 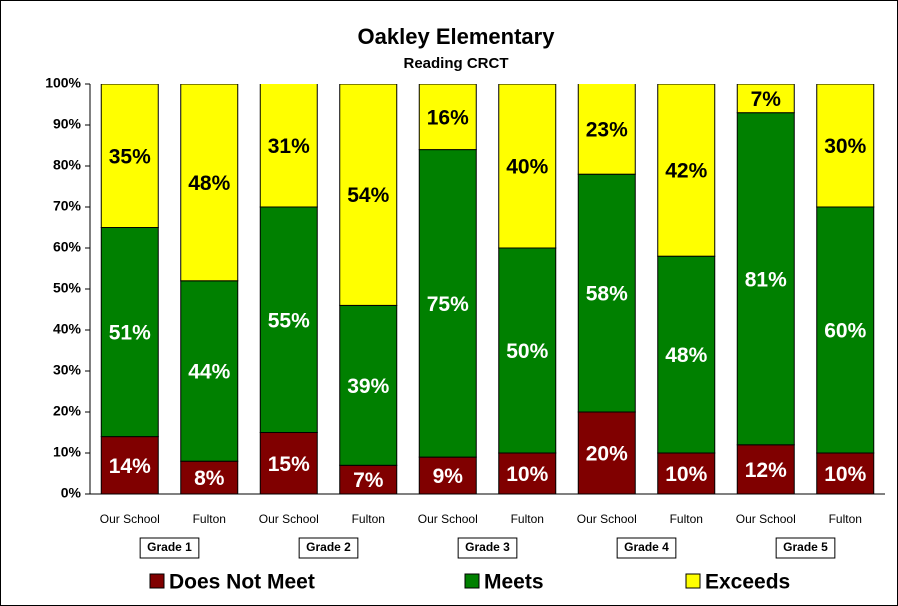 I want to click on data-label: 15%, so click(x=289, y=464).